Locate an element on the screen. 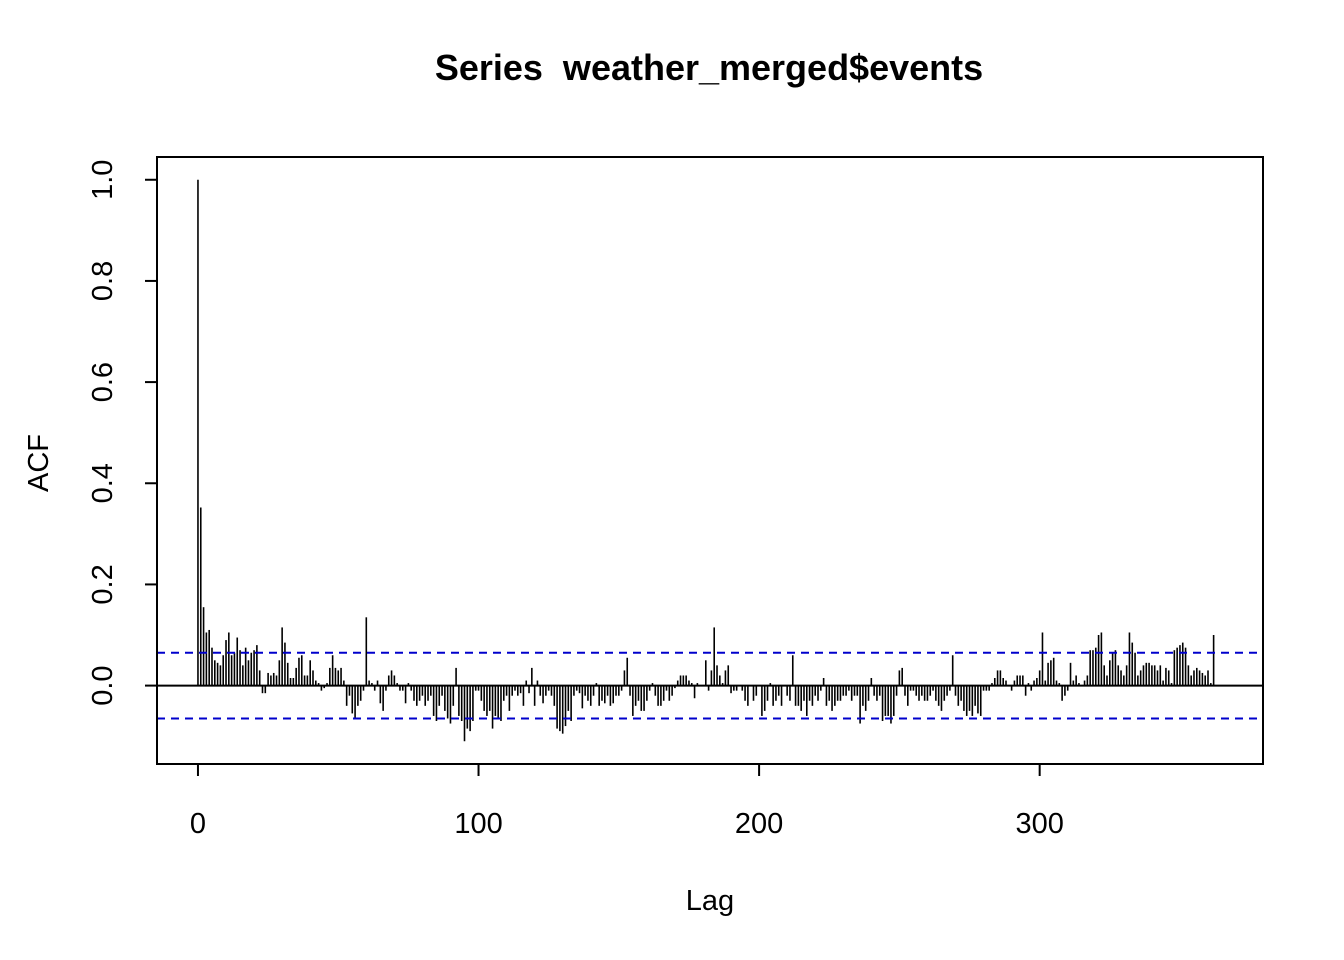 This screenshot has height=960, width=1344. y-axis-label: ACF is located at coordinates (39, 463).